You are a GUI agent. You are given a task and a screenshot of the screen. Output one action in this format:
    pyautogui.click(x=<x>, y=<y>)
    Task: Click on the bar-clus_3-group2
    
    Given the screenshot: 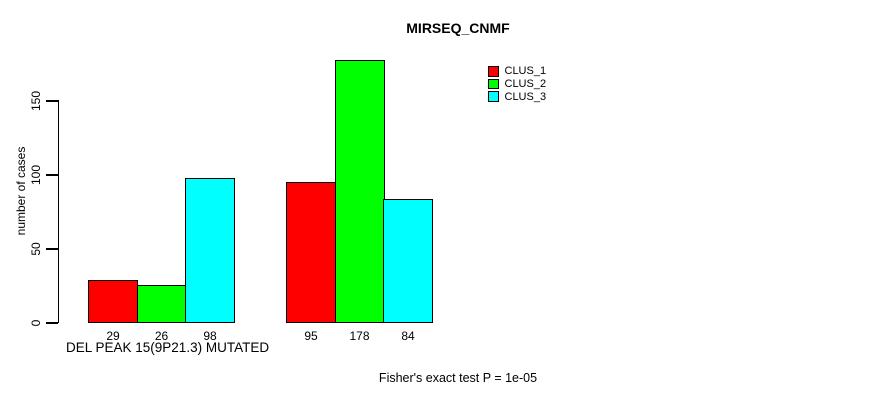 What is the action you would take?
    pyautogui.click(x=408, y=260)
    